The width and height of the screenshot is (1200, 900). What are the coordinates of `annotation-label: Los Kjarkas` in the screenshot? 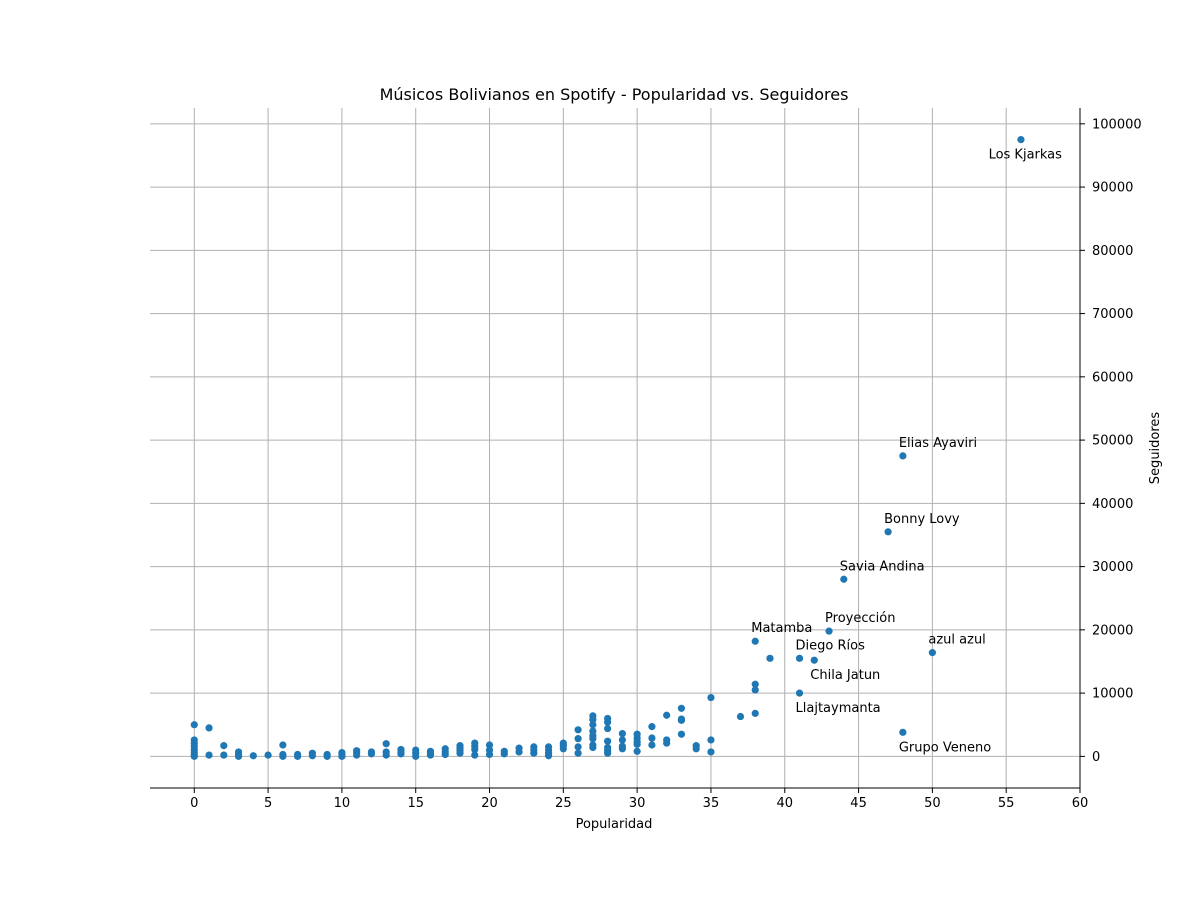 It's located at (1026, 155).